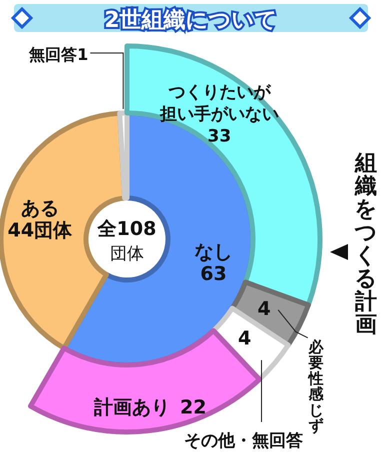 This screenshot has height=454, width=382. Describe the element at coordinates (39, 208) in the screenshot. I see `slice-label: ある` at that location.